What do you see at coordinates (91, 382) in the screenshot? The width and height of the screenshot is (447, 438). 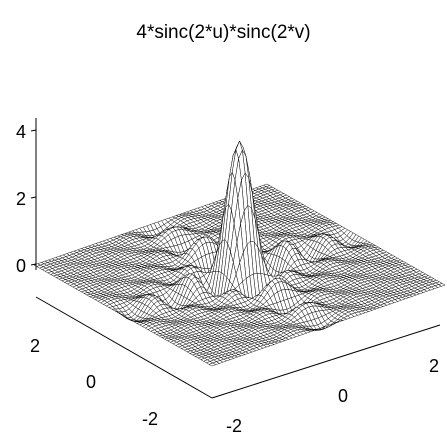 I see `u-tick-label-0: 0` at bounding box center [91, 382].